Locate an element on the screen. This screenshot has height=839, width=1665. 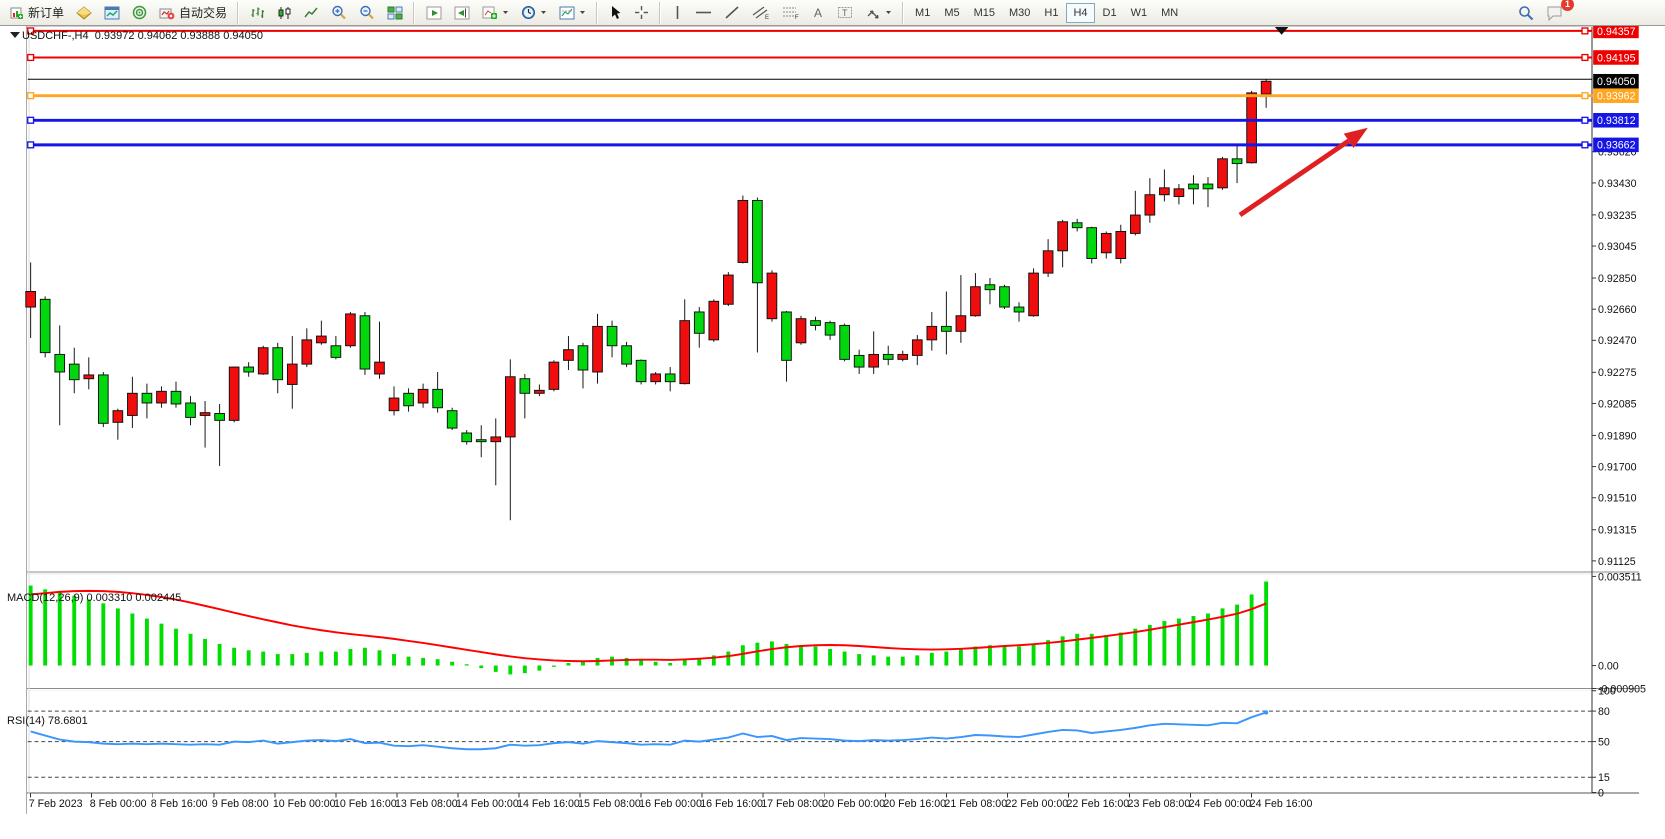
chevron-down-icon is located at coordinates (506, 12).